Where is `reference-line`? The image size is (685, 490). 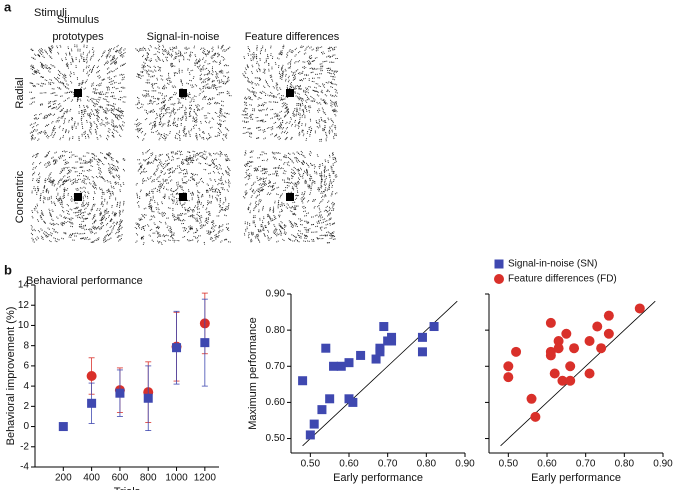
reference-line is located at coordinates (578, 373).